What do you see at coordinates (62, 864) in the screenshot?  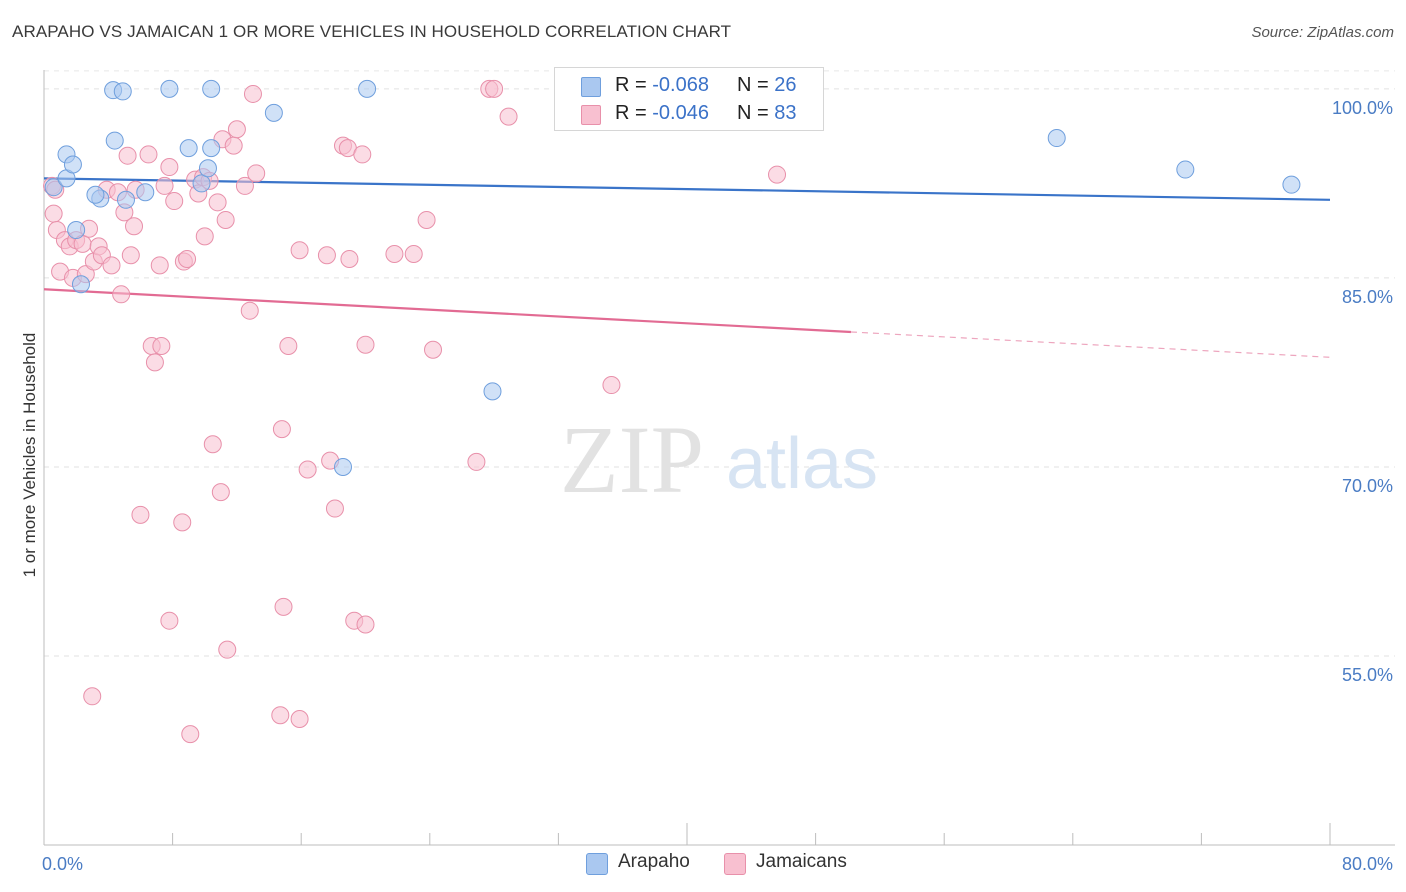 I see `x-tick-label-min: 0.0%` at bounding box center [62, 864].